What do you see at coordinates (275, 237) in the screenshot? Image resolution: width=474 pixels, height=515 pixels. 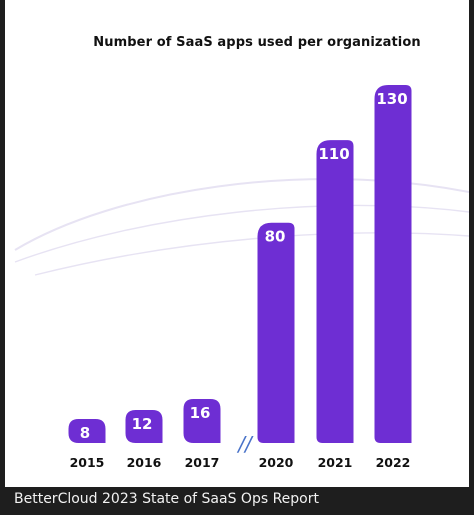 I see `value-label-2020: 80` at bounding box center [275, 237].